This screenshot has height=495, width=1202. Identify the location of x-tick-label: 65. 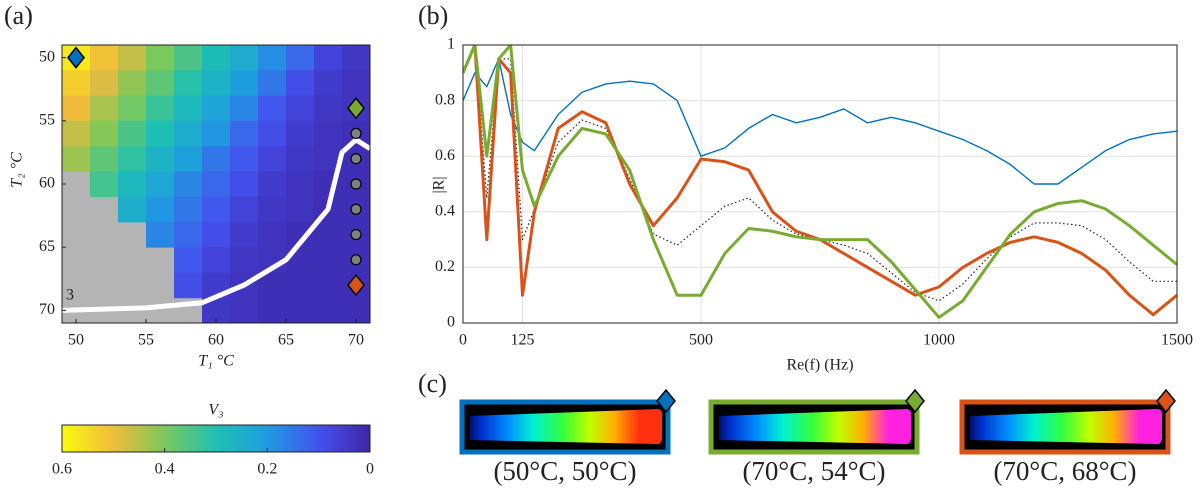
(286, 340).